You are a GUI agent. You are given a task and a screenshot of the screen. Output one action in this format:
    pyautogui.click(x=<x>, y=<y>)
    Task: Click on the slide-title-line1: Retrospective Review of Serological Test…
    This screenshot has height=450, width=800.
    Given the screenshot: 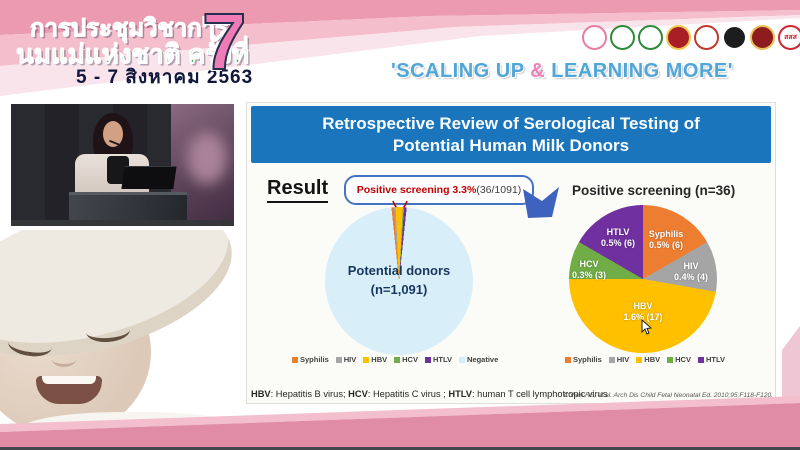 What is the action you would take?
    pyautogui.click(x=511, y=124)
    